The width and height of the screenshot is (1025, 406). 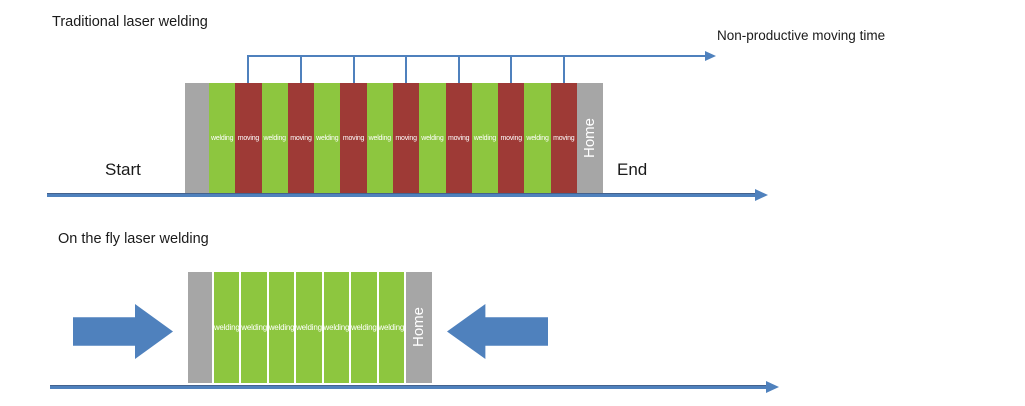 What do you see at coordinates (632, 169) in the screenshot?
I see `end-label: End` at bounding box center [632, 169].